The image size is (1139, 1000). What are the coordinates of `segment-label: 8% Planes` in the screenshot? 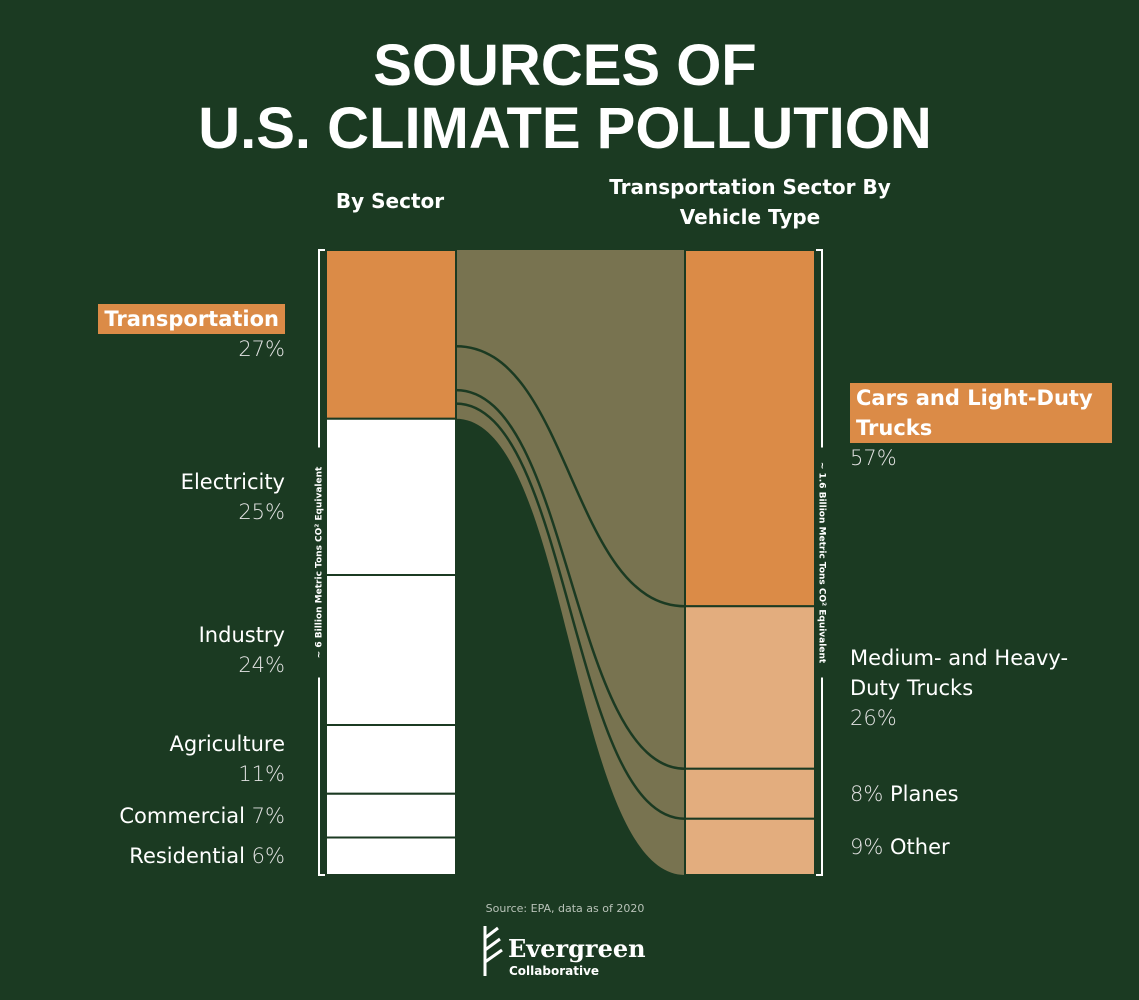 It's located at (981, 794).